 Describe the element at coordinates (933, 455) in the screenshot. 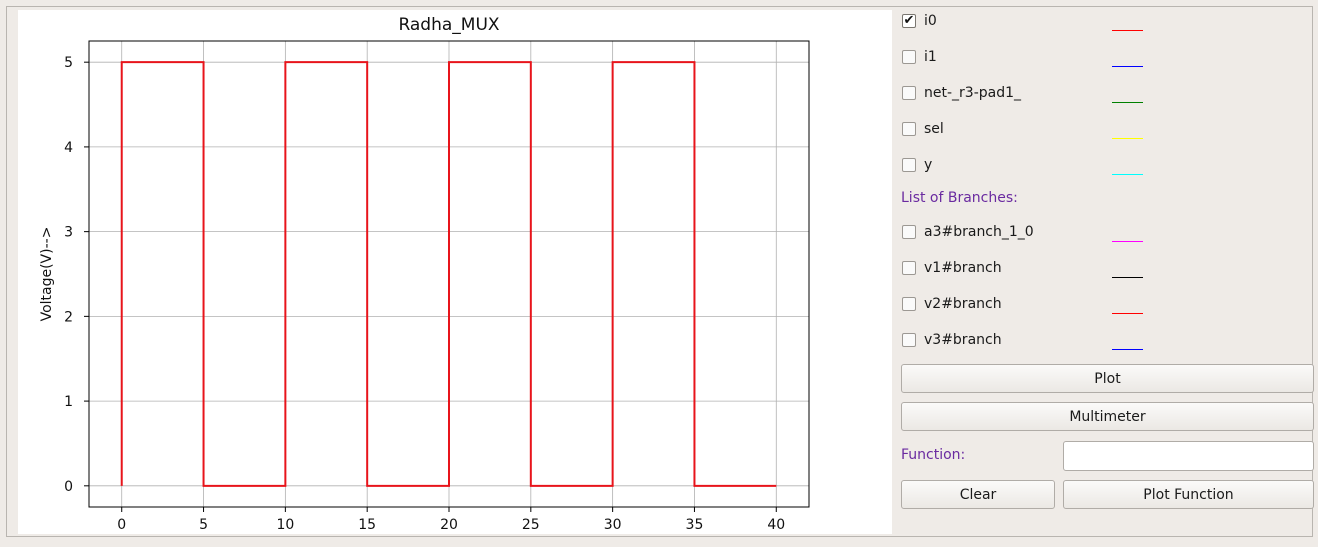

I see `function-label: Function:` at that location.